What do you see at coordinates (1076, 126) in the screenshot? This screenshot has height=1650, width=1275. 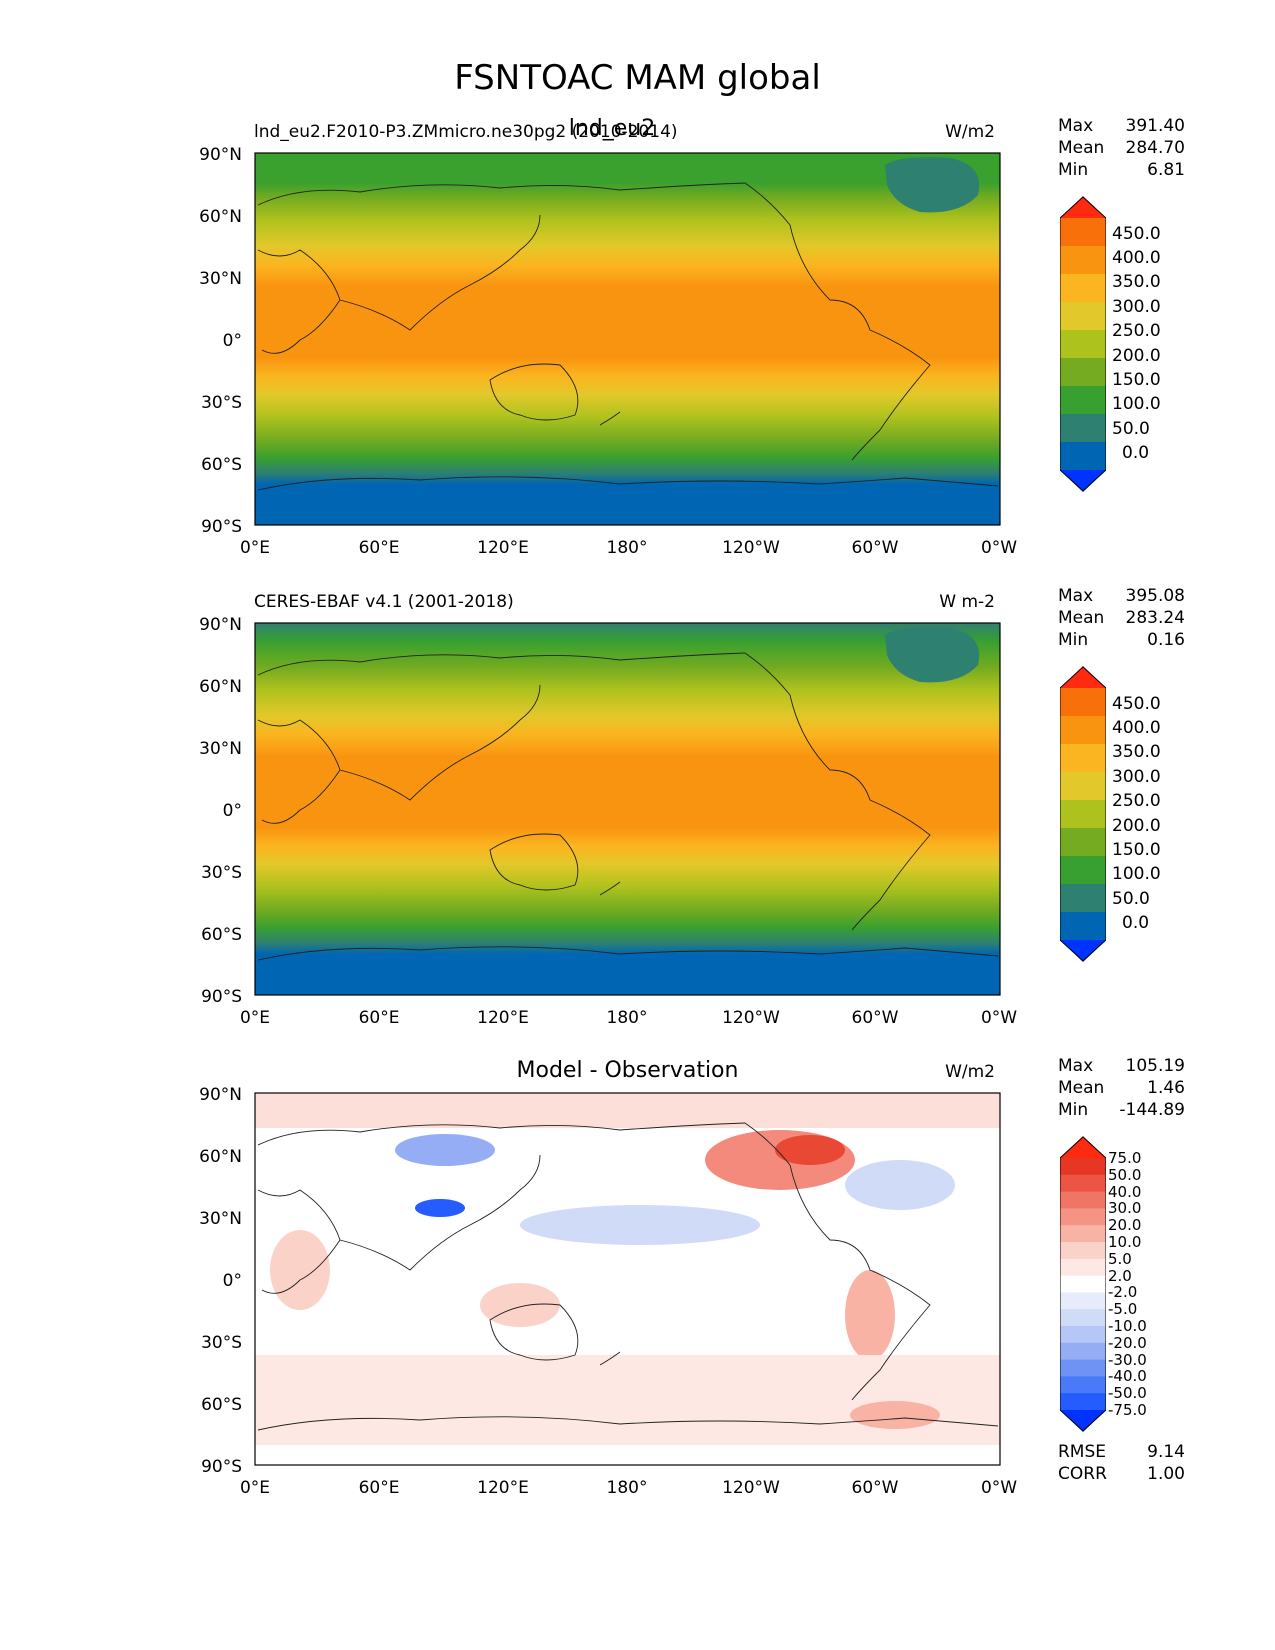 I see `panel1-max-label: Max` at bounding box center [1076, 126].